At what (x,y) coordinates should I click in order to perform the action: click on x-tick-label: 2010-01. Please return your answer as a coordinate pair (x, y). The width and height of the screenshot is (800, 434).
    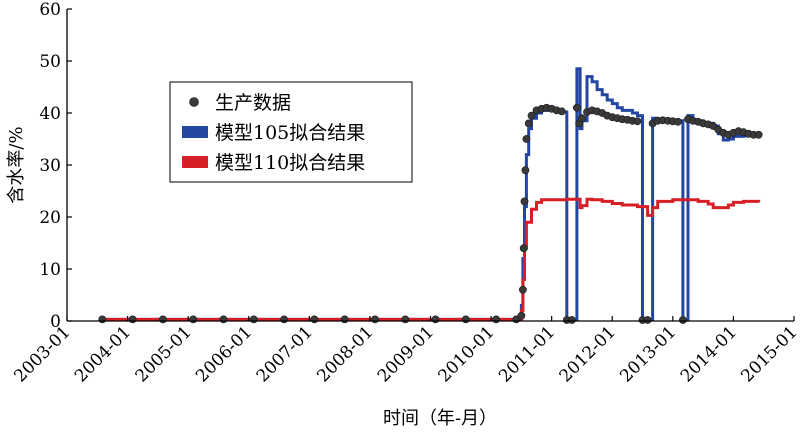
    Looking at the image, I should click on (467, 354).